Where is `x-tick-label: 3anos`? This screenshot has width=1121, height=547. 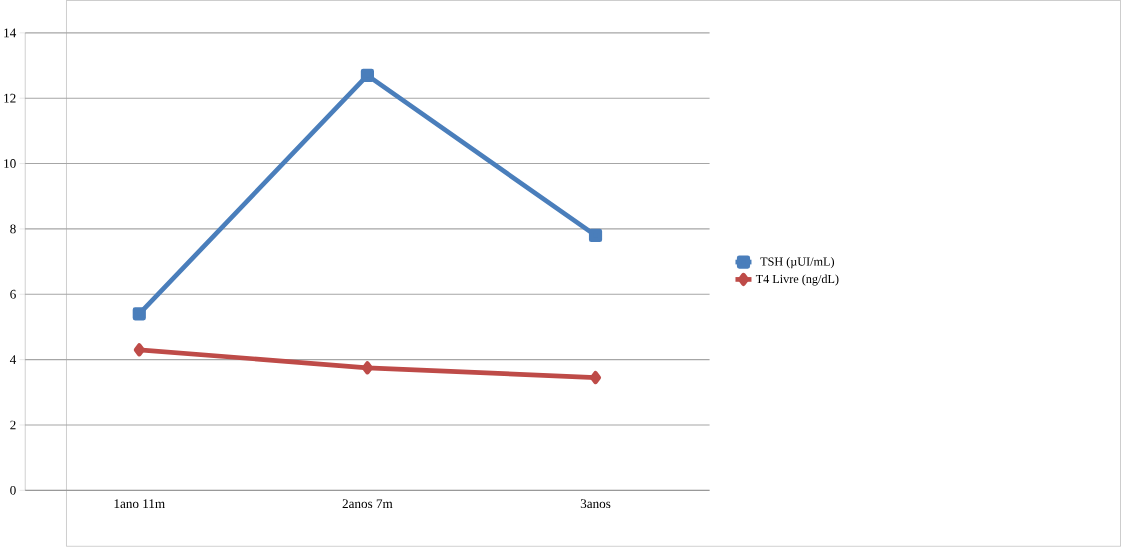
x-tick-label: 3anos is located at coordinates (595, 504).